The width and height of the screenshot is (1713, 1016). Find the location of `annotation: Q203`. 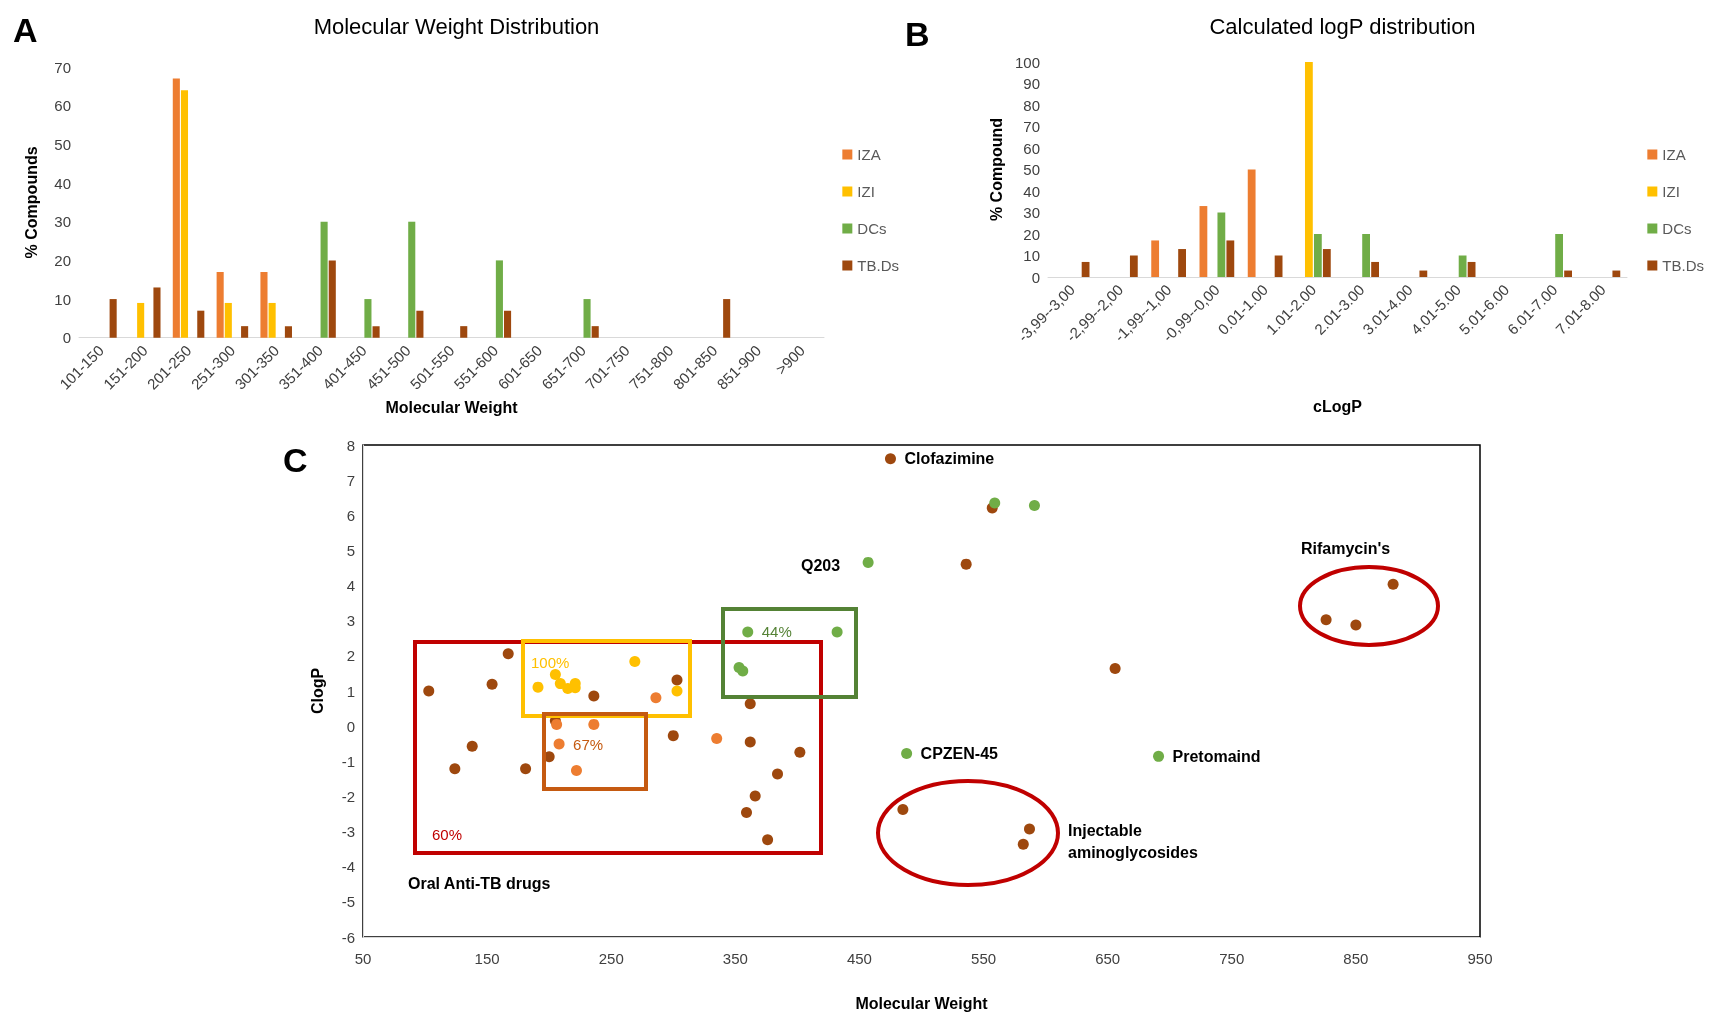

annotation: Q203 is located at coordinates (821, 565).